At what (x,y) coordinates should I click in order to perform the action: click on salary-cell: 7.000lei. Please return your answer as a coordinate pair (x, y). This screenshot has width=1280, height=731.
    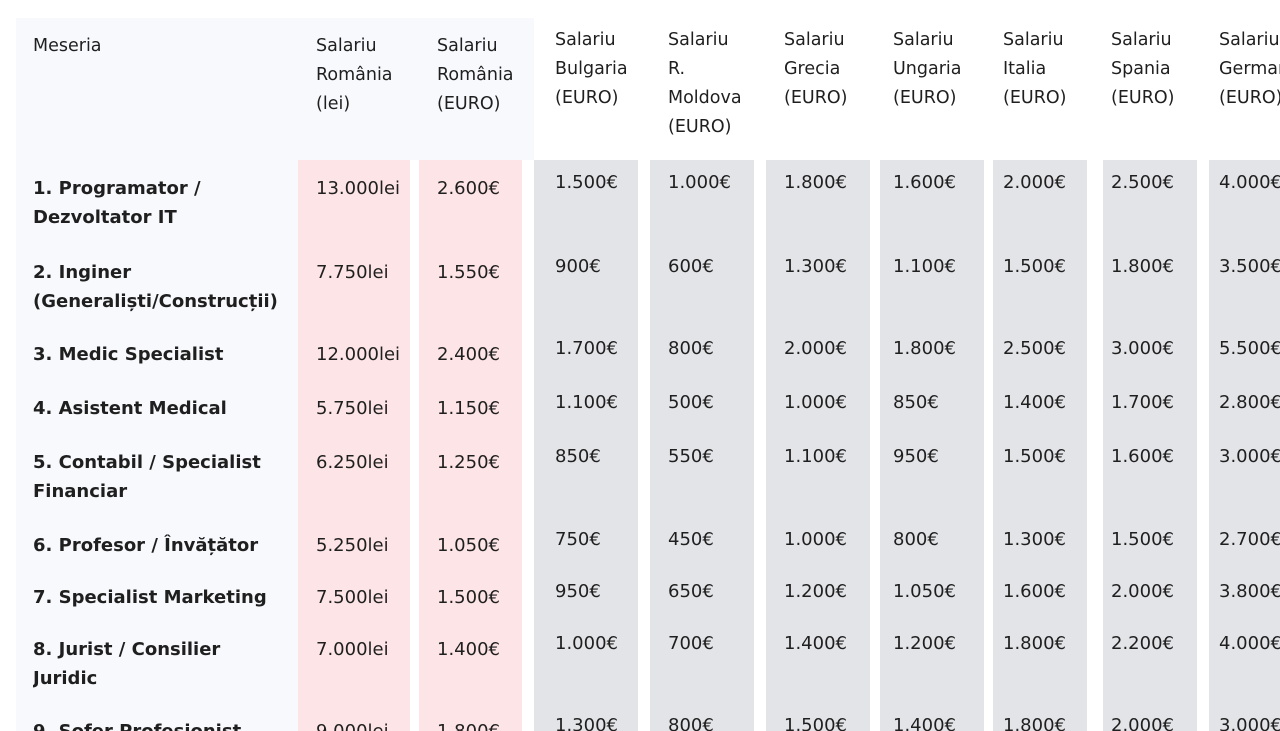
    Looking at the image, I should click on (352, 649).